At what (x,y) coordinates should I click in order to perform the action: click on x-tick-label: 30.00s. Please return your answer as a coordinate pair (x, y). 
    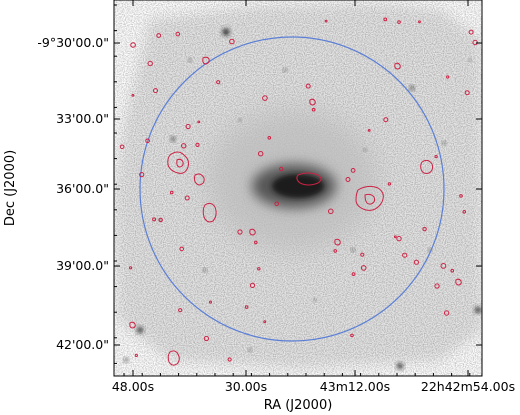
    Looking at the image, I should click on (246, 386).